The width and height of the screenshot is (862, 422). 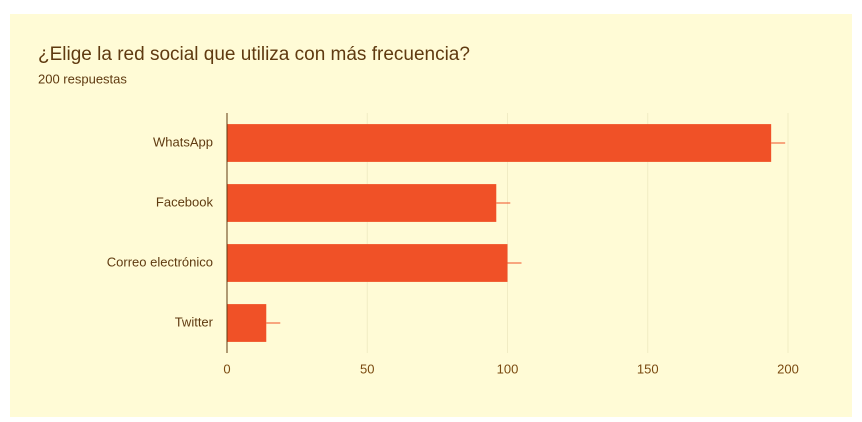 What do you see at coordinates (194, 321) in the screenshot?
I see `y-tick-label: Twitter` at bounding box center [194, 321].